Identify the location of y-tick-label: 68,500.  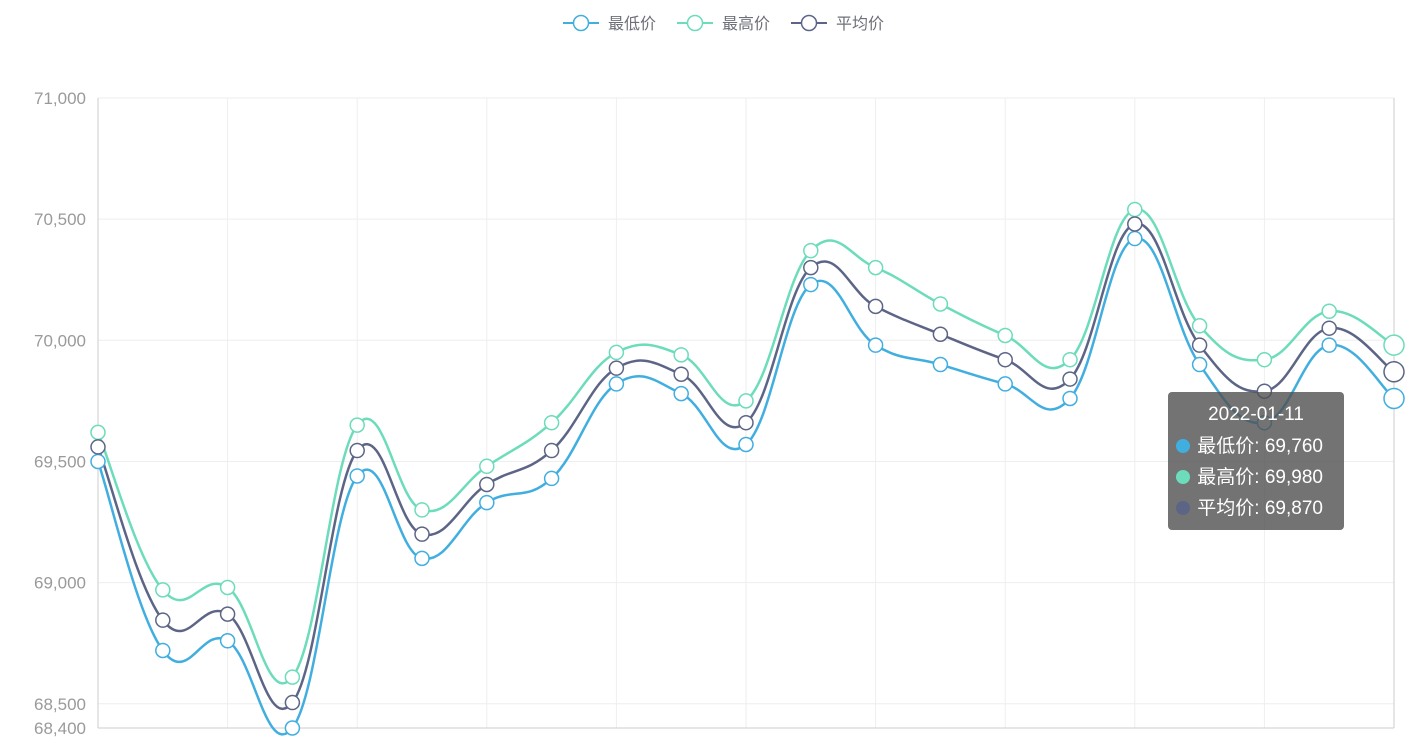
(60, 704).